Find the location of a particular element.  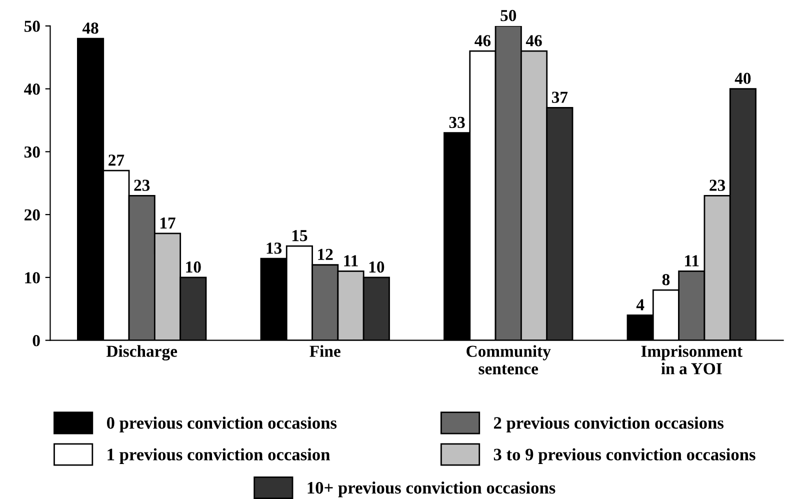

data-label: 12 is located at coordinates (325, 254).